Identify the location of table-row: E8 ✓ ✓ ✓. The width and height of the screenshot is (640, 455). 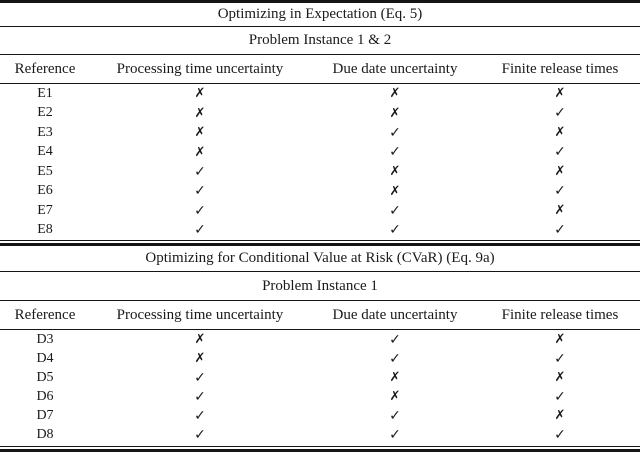
(320, 231).